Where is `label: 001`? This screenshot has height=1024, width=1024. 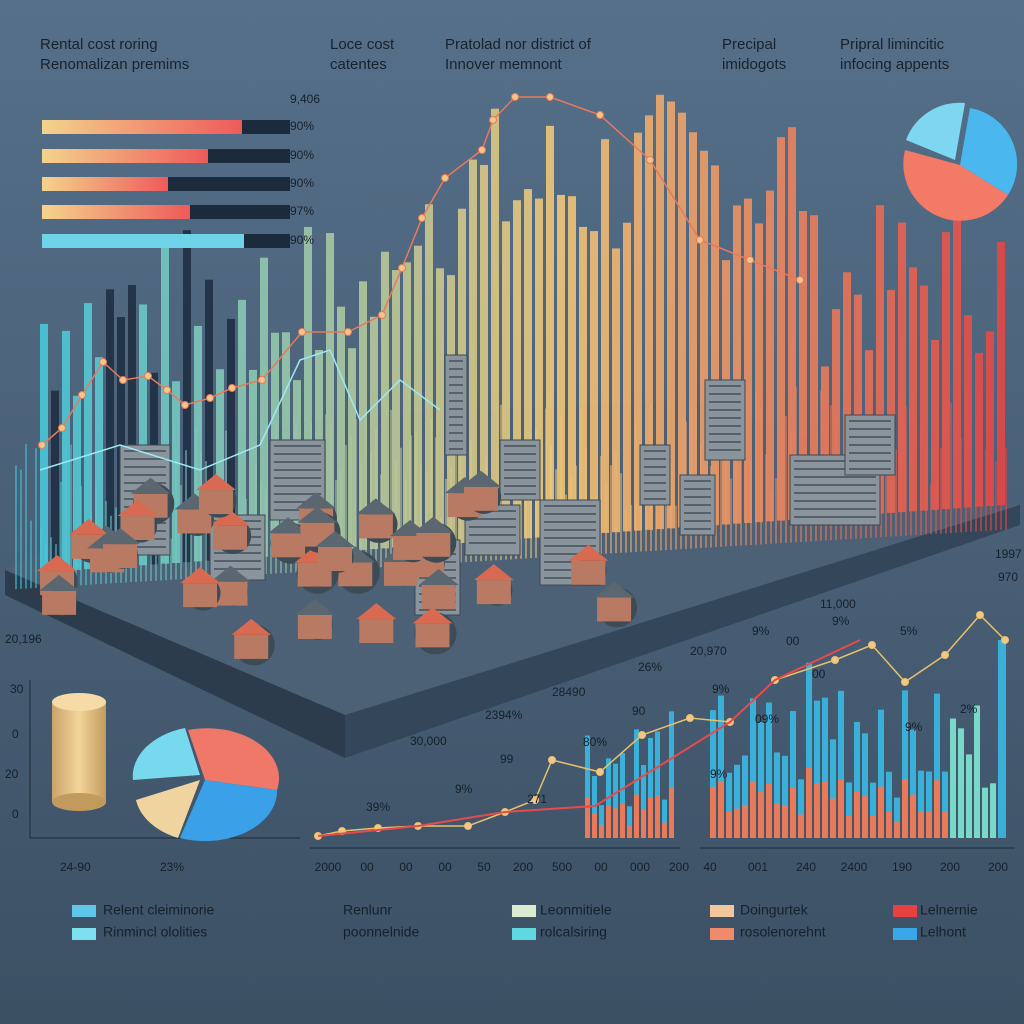 label: 001 is located at coordinates (758, 867).